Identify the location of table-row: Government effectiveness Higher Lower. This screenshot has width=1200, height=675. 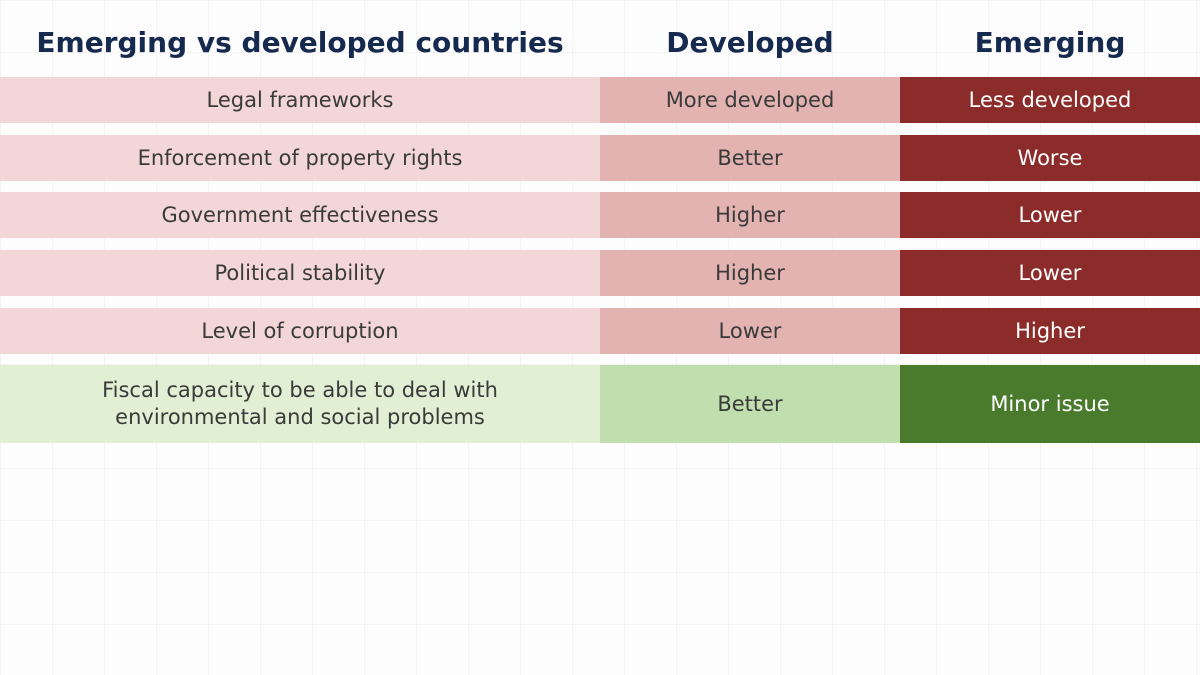
(600, 215).